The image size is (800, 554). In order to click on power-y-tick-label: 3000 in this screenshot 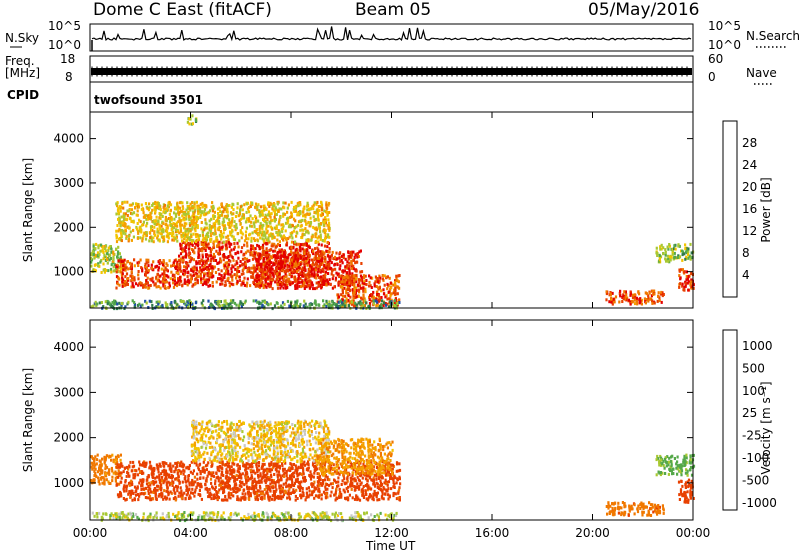, I will do `click(68, 183)`.